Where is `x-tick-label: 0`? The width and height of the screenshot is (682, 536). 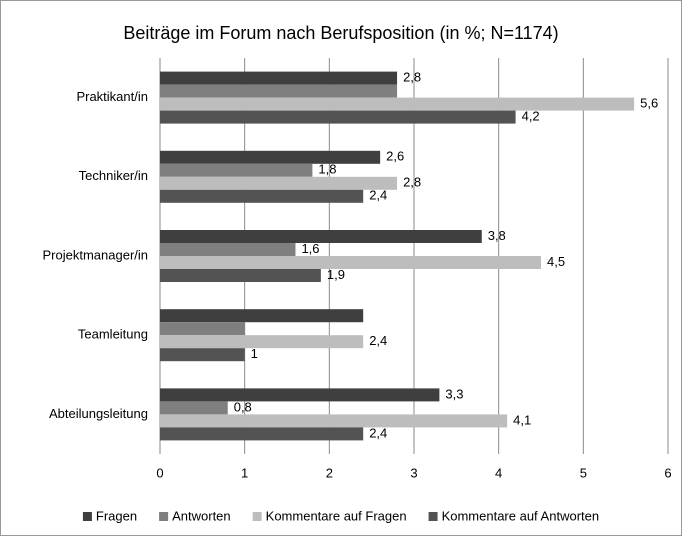 x-tick-label: 0 is located at coordinates (159, 472).